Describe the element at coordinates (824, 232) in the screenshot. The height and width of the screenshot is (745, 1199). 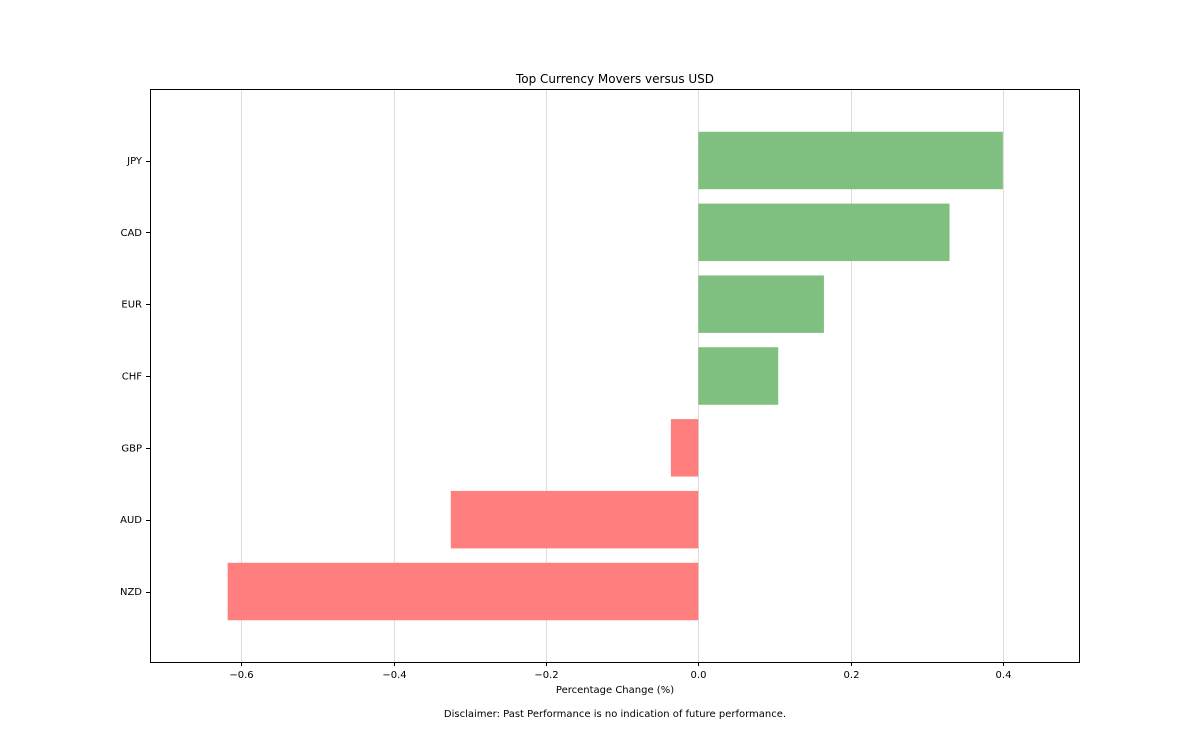
I see `bar-cad` at that location.